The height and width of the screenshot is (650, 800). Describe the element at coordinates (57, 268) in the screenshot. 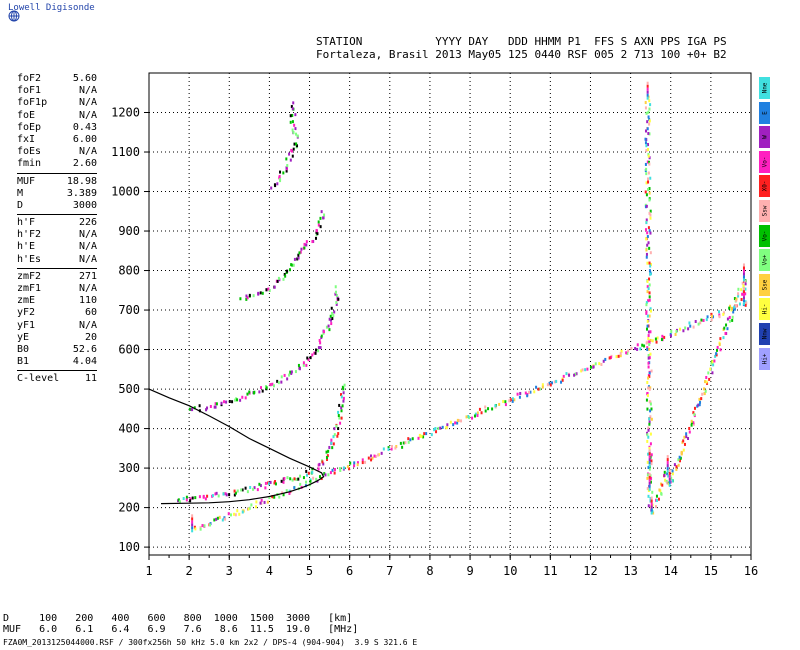

I see `param-separator` at that location.